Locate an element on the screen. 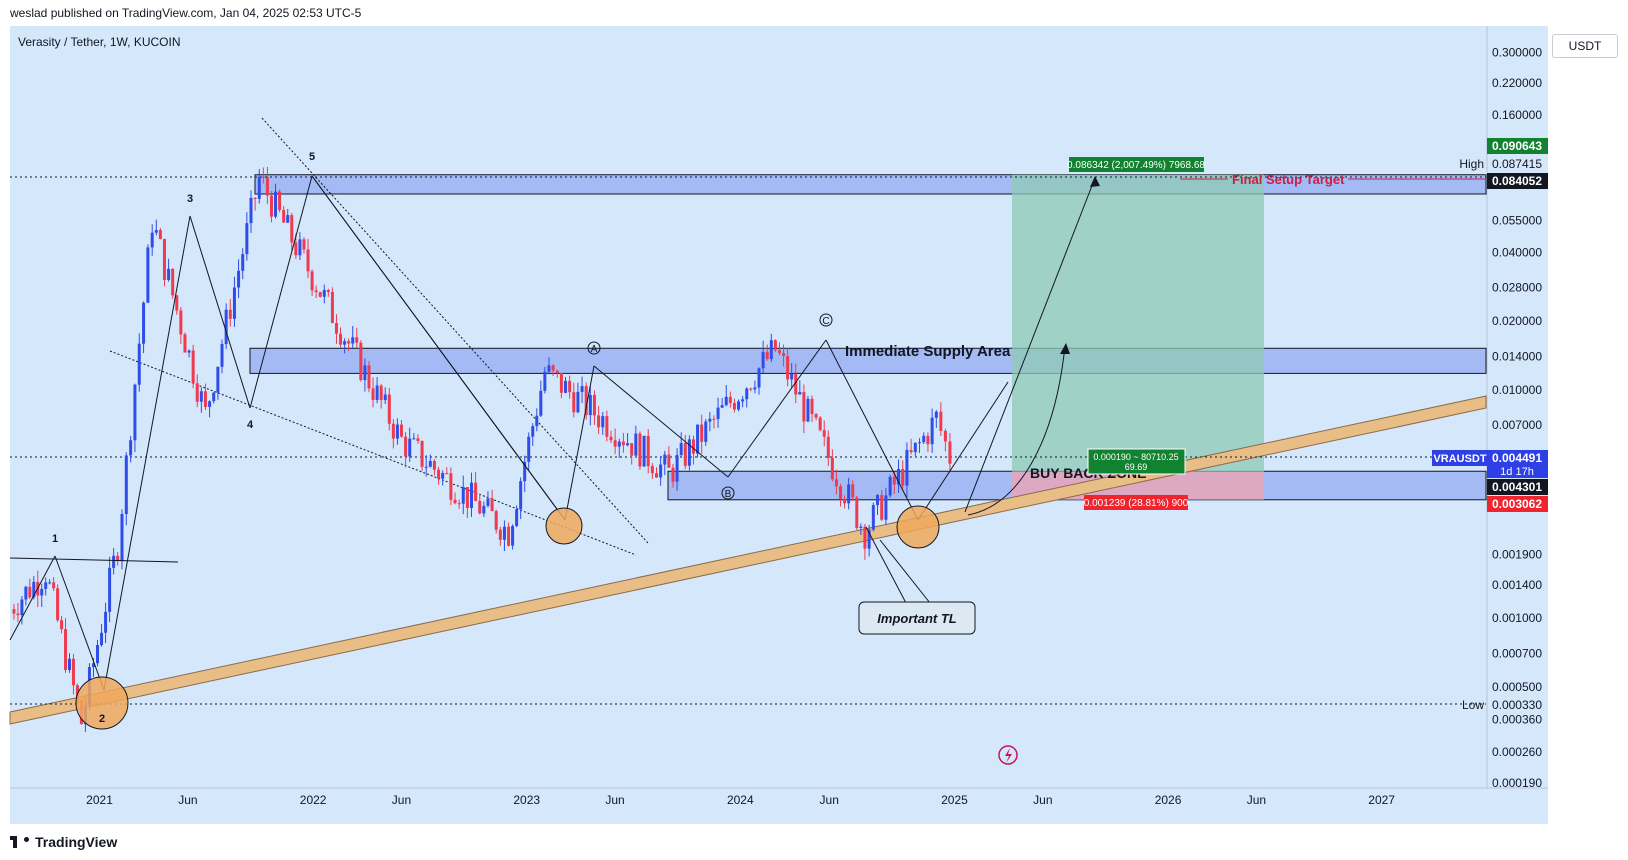  zone-label-supply: Immediate Supply Area is located at coordinates (928, 351).